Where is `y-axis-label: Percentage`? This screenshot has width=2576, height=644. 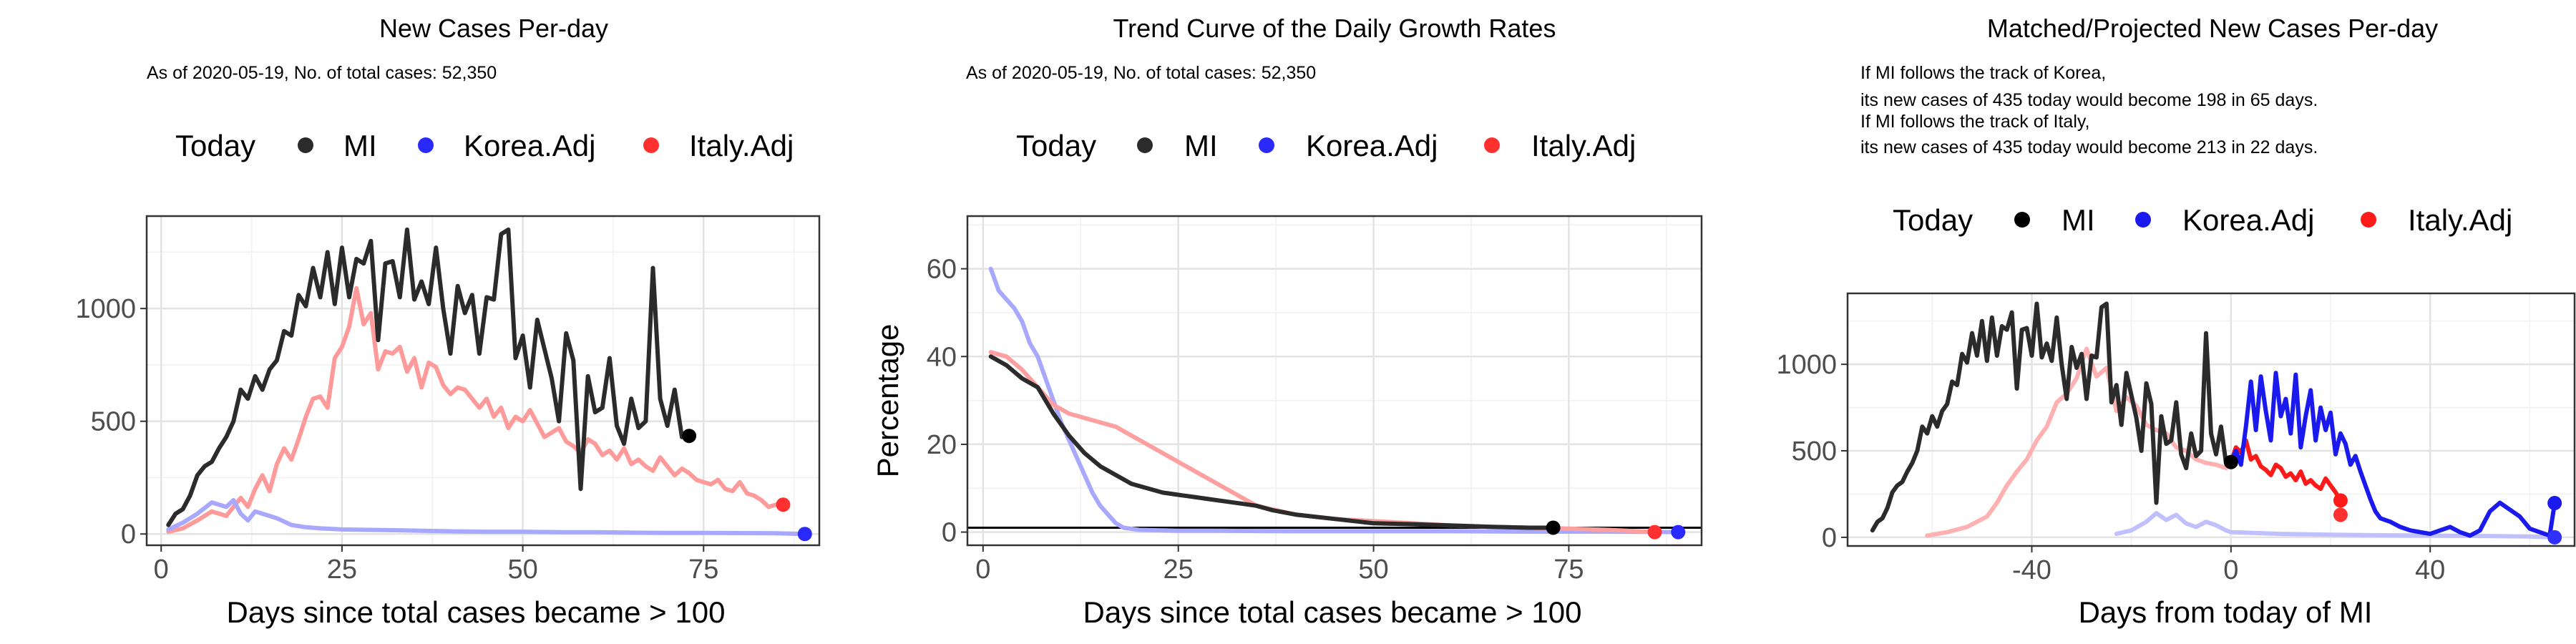
y-axis-label: Percentage is located at coordinates (887, 401).